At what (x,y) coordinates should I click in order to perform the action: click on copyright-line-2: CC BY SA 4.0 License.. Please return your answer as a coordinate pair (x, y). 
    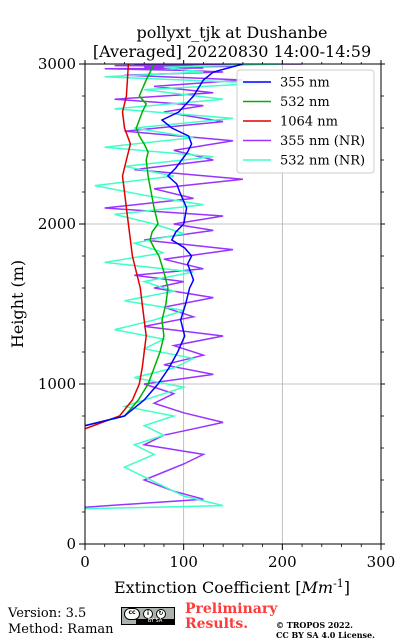
    Looking at the image, I should click on (325, 635).